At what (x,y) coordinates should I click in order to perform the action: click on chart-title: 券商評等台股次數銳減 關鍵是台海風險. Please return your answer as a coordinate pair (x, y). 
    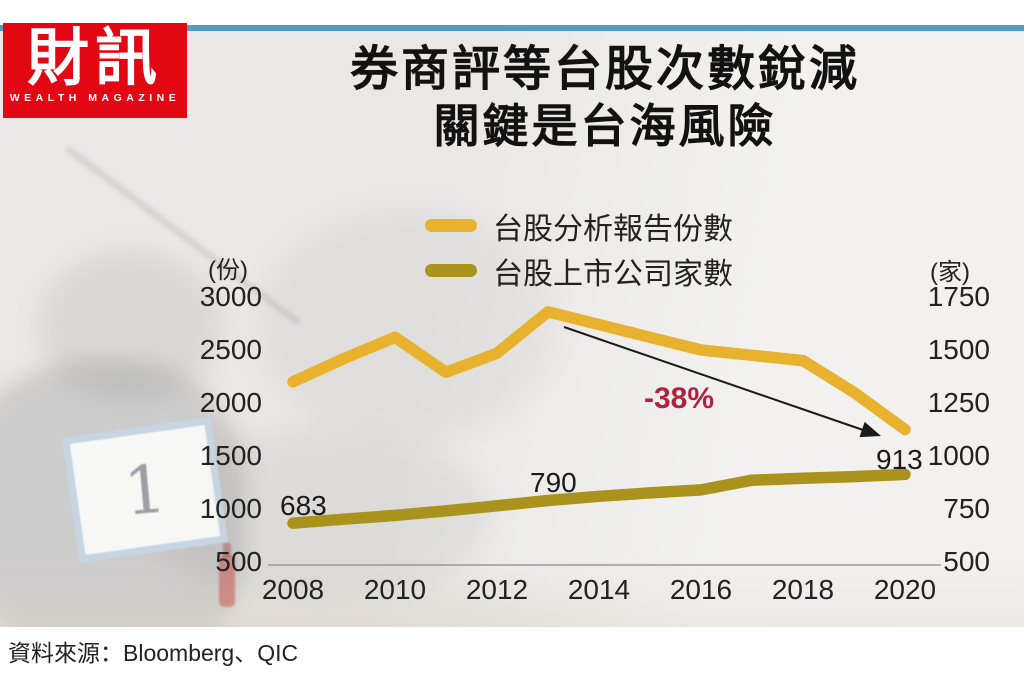
    Looking at the image, I should click on (605, 97).